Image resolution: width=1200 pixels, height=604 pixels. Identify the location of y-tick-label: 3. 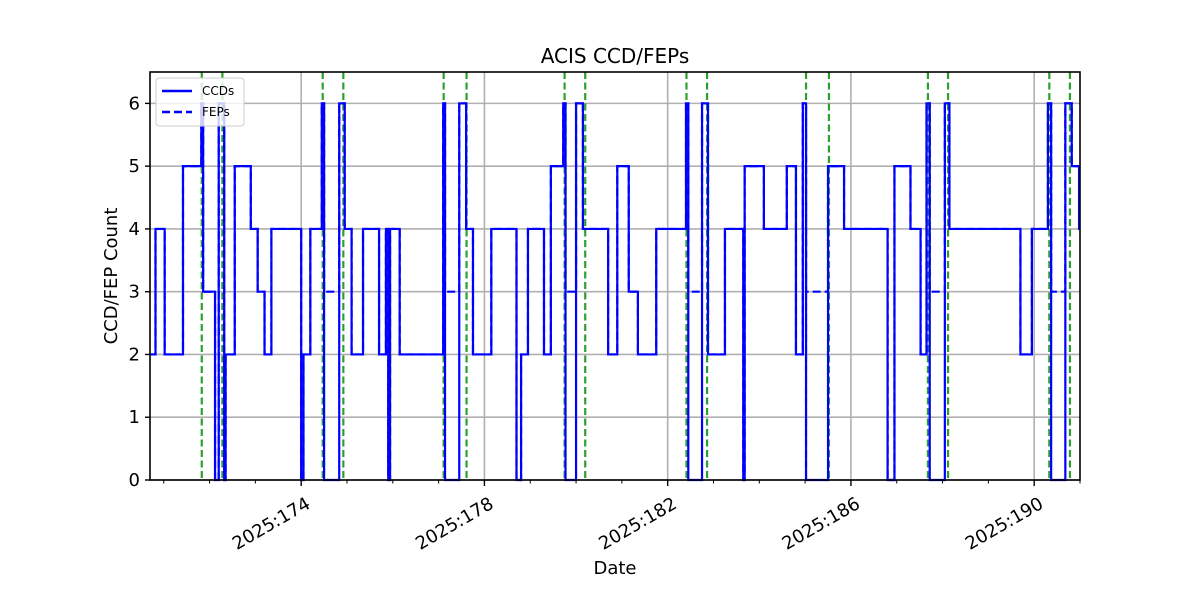
(134, 292).